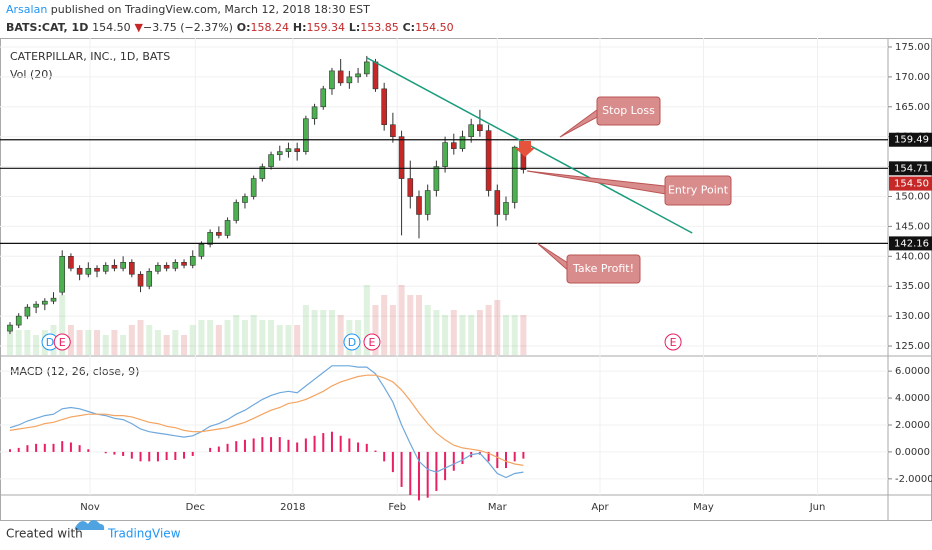 The width and height of the screenshot is (932, 550). What do you see at coordinates (603, 269) in the screenshot?
I see `callout-box` at bounding box center [603, 269].